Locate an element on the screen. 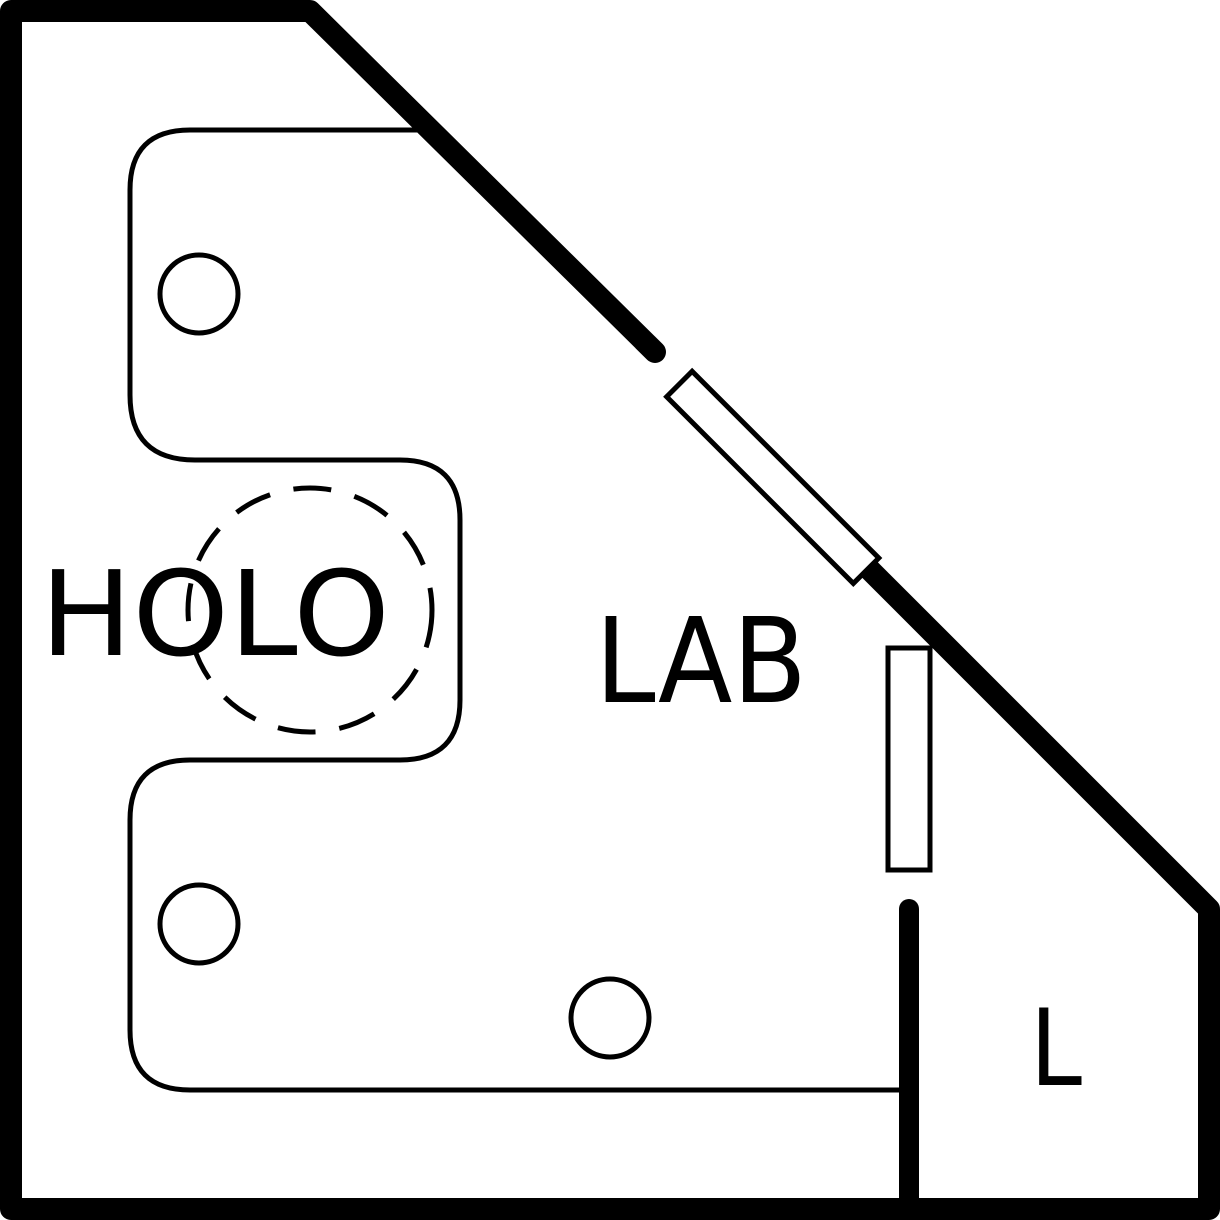  door-panel is located at coordinates (909, 759).